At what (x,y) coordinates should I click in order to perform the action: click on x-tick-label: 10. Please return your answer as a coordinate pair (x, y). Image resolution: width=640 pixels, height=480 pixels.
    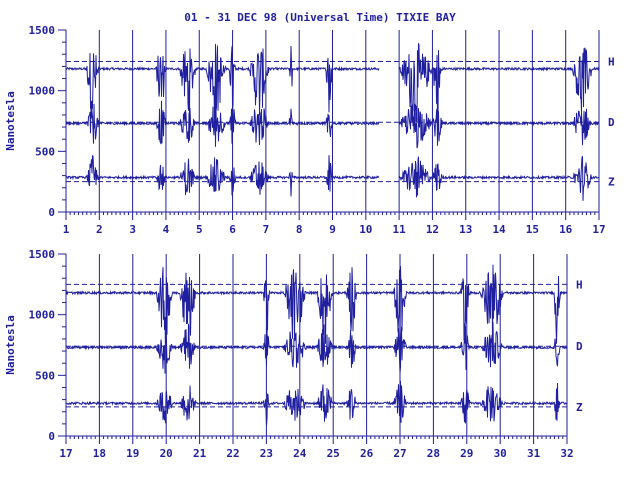
    Looking at the image, I should click on (365, 229).